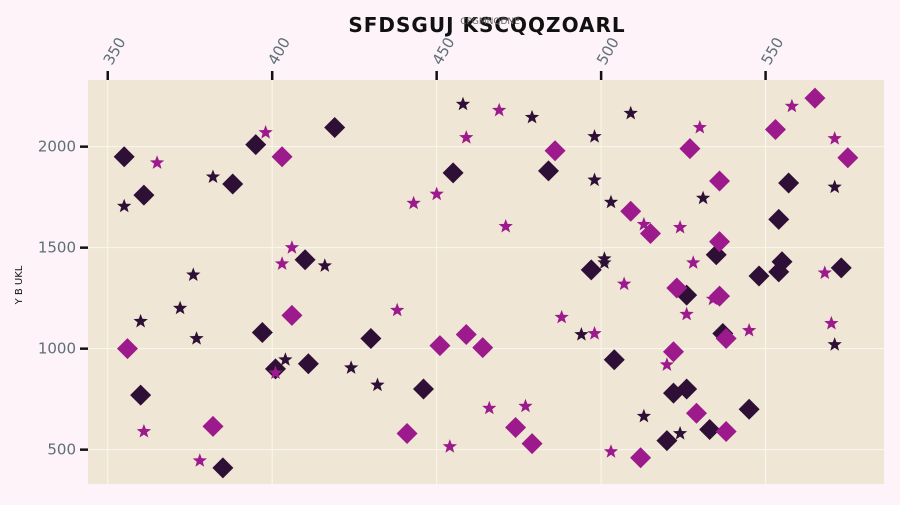 This screenshot has width=900, height=505. Describe the element at coordinates (115, 51) in the screenshot. I see `x-tick-label: 350` at that location.